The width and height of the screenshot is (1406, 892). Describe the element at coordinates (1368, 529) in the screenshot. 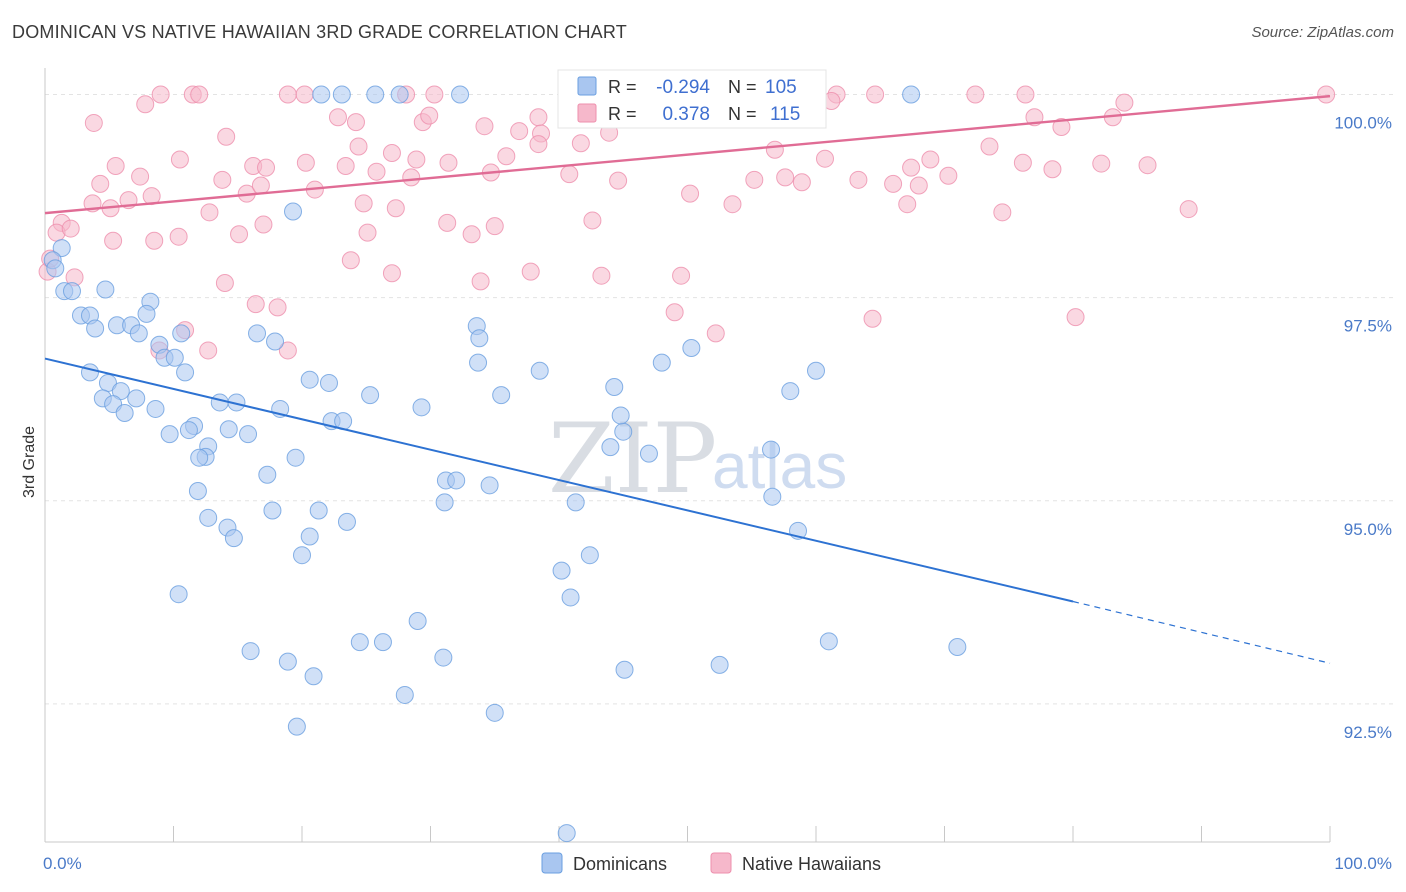

I see `y-tick-label: 95.0%` at that location.